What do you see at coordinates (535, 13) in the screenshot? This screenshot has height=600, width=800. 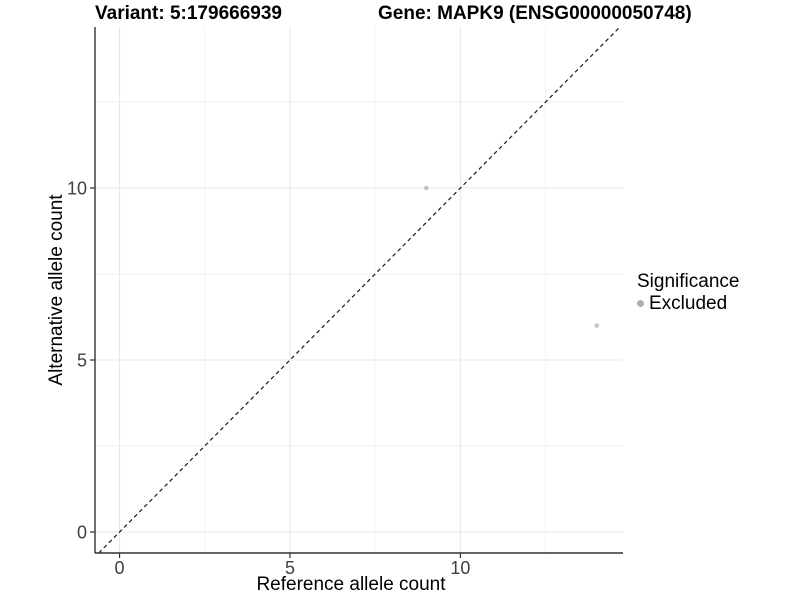 I see `gene-title: Gene: MAPK9 (ENSG00000050748)` at bounding box center [535, 13].